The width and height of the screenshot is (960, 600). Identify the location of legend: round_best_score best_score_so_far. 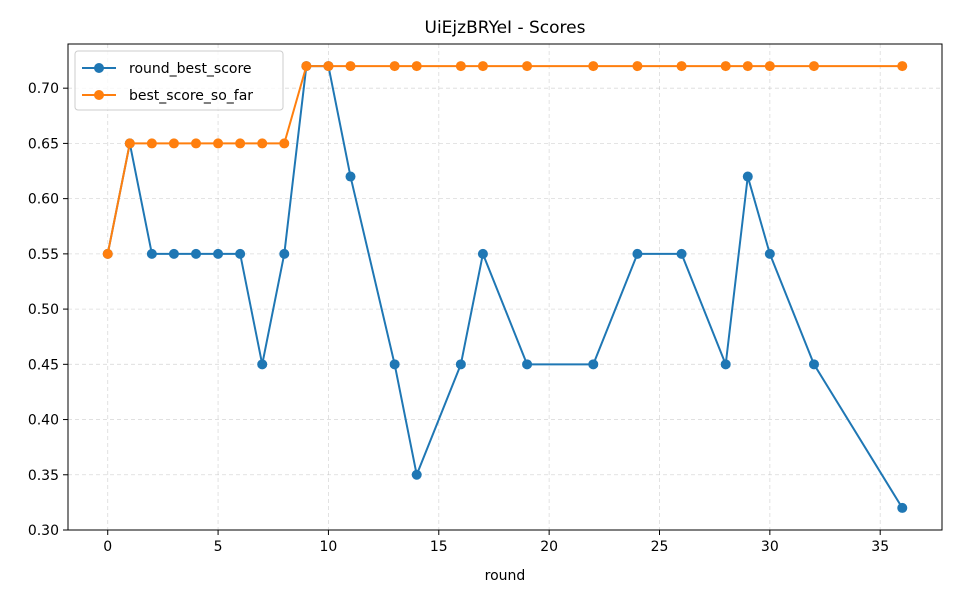
(179, 80).